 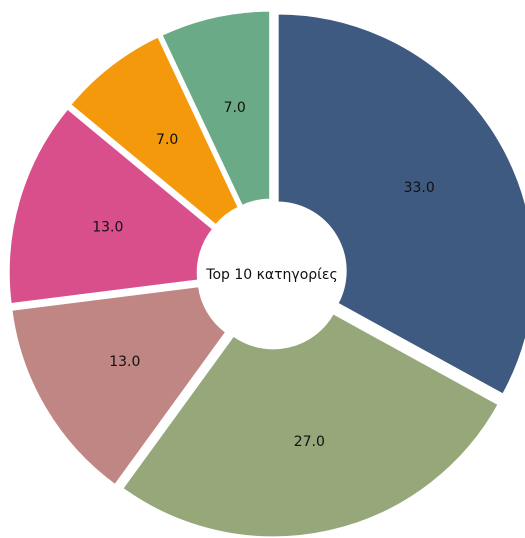 I want to click on data-label-0: 33.0, so click(x=419, y=188).